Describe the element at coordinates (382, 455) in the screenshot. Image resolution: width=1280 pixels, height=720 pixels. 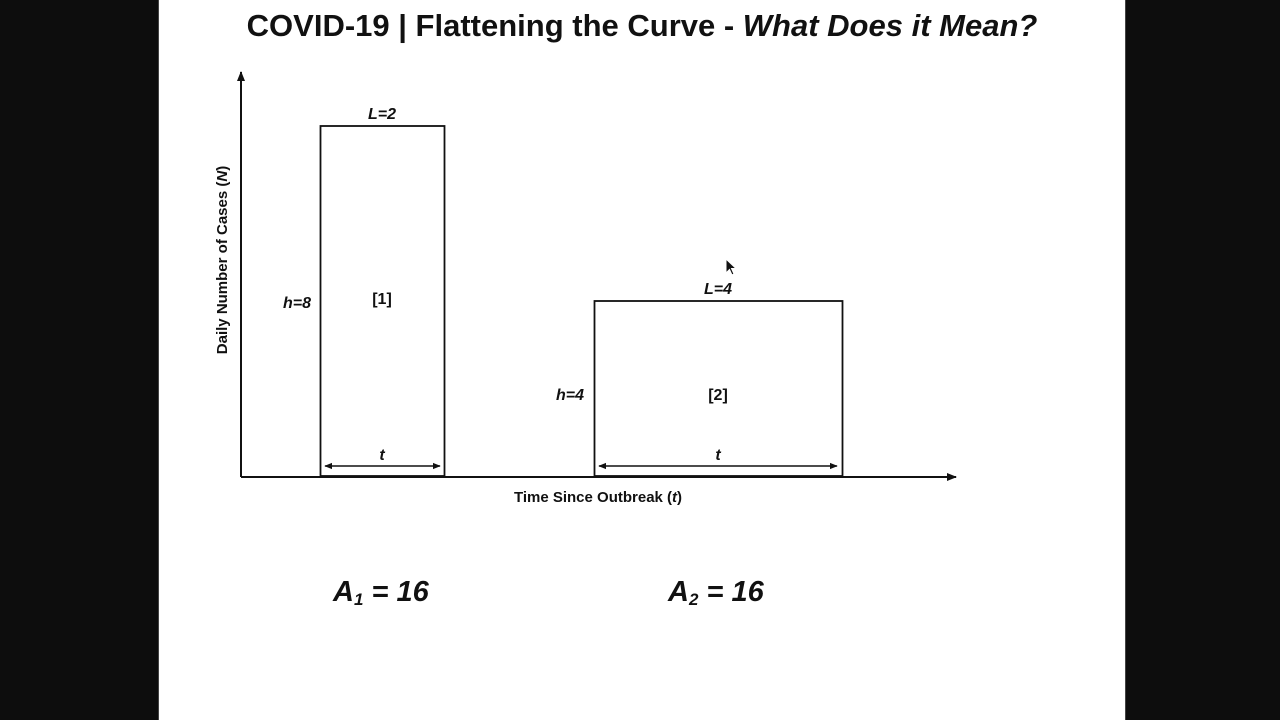
I see `rectangle-1-span-label: t` at that location.